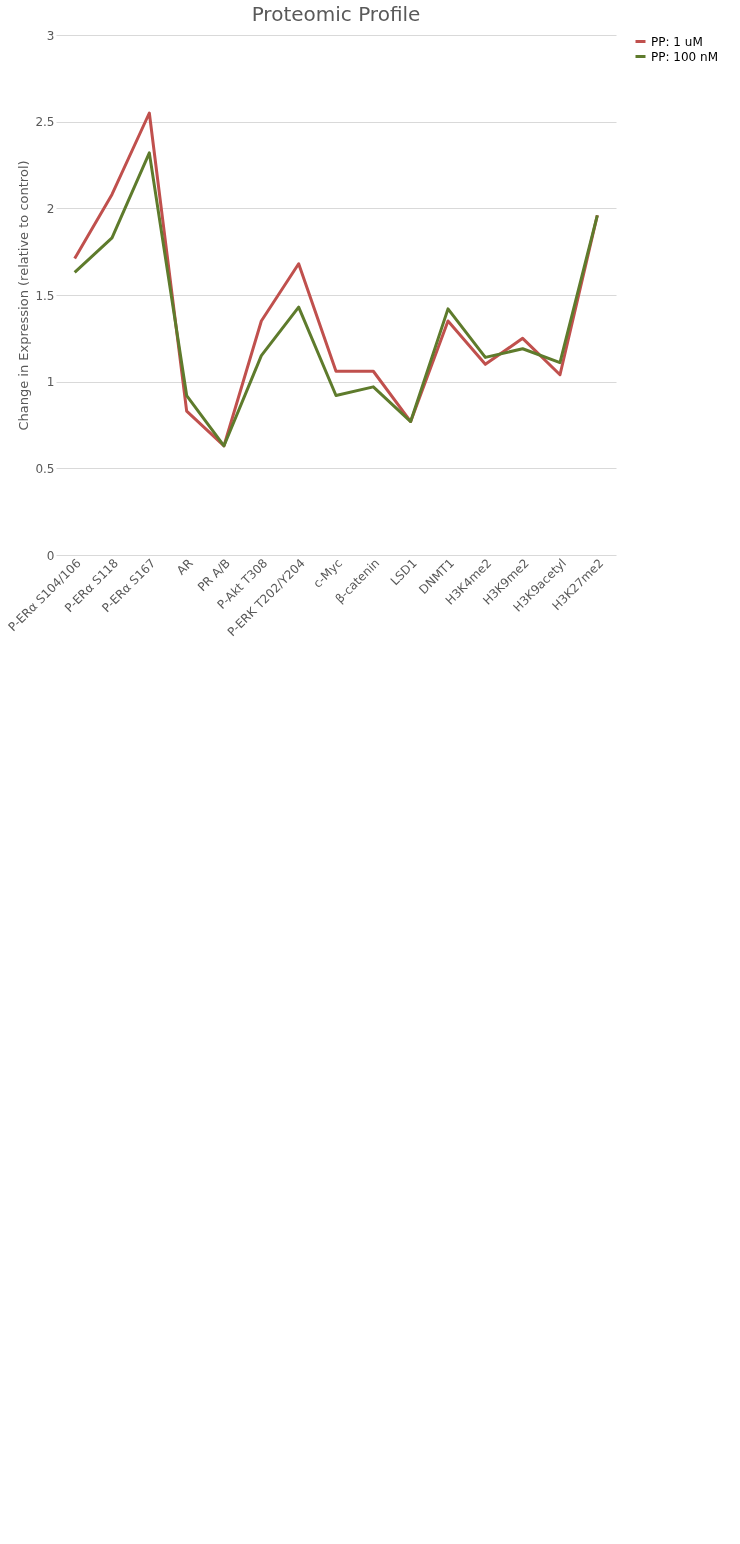 The width and height of the screenshot is (740, 1544). I want to click on y-tick-label: 0, so click(50, 555).